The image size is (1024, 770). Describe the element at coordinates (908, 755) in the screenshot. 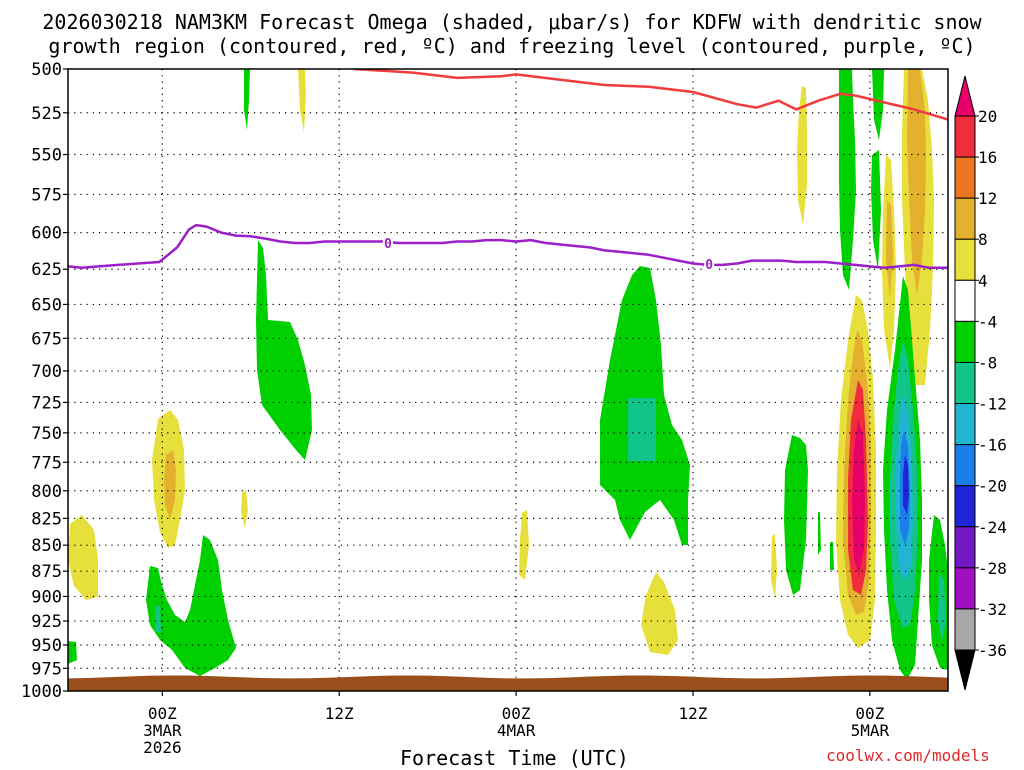

I see `credit-link: coolwx.com/models` at that location.